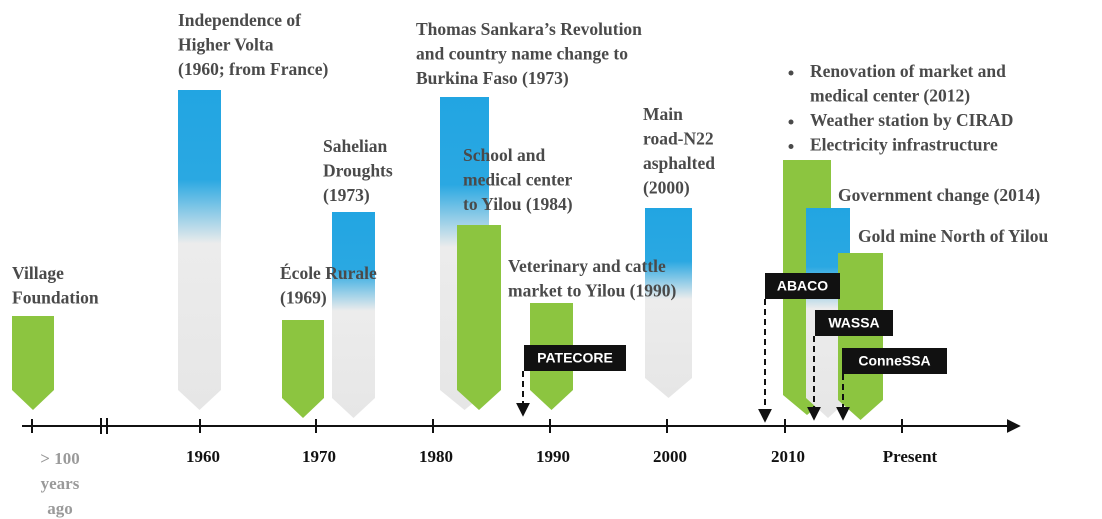 The height and width of the screenshot is (519, 1102). Describe the element at coordinates (355, 146) in the screenshot. I see `event-label: Sahelian` at that location.